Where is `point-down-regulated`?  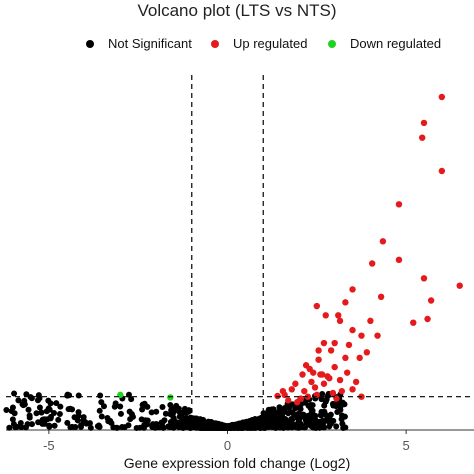 point-down-regulated is located at coordinates (170, 397).